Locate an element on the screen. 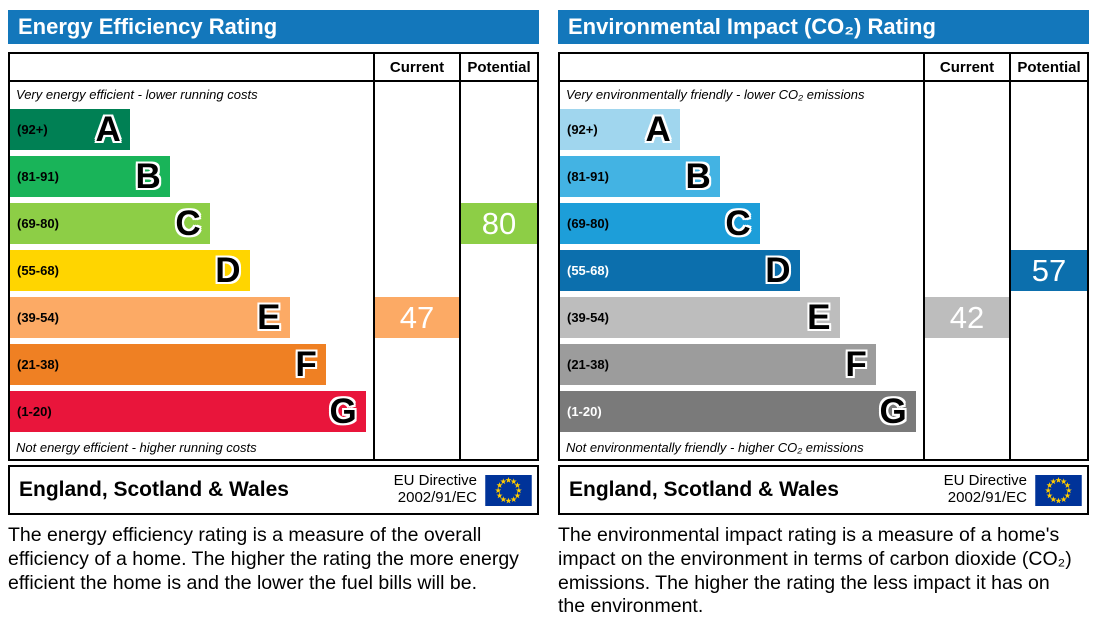  current-column-cell: 42 is located at coordinates (966, 317).